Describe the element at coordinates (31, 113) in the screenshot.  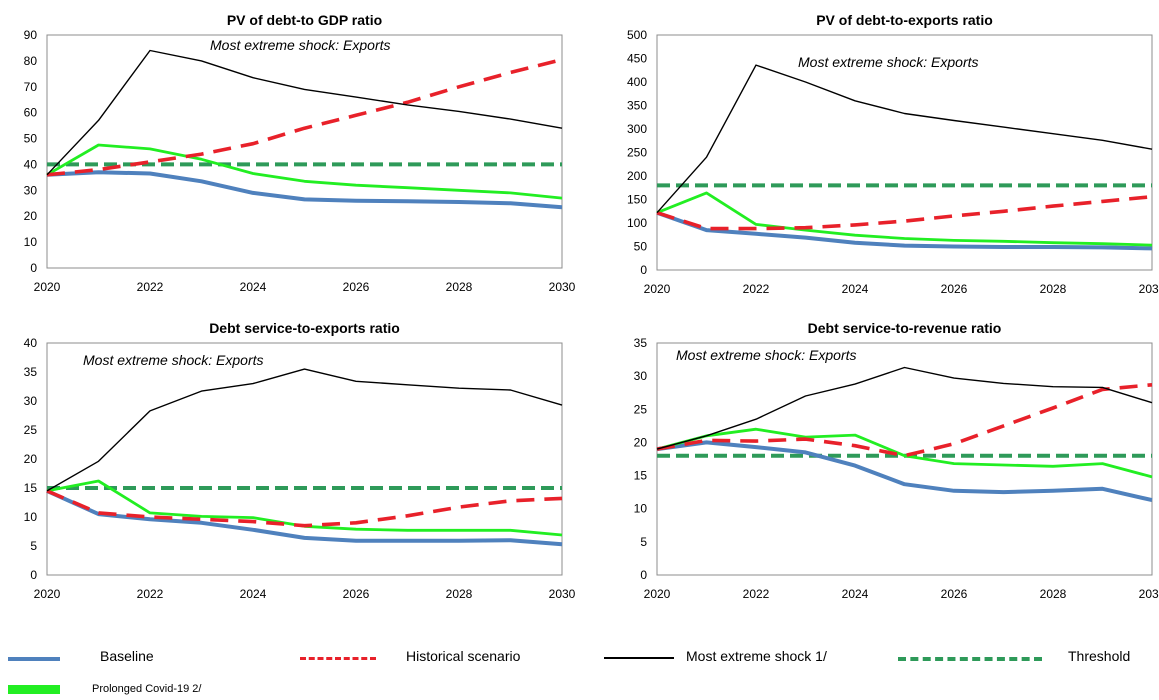
I see `y-tick-label: 60` at that location.